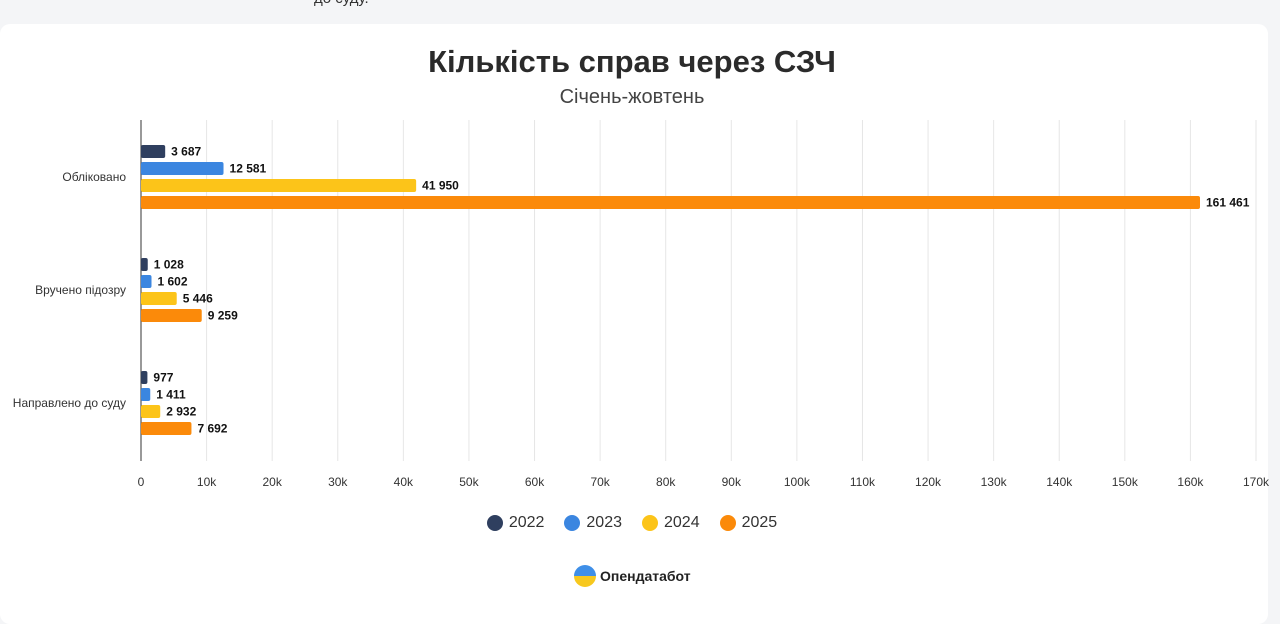 This screenshot has width=1280, height=624. I want to click on x-tick-label: 160k, so click(1190, 482).